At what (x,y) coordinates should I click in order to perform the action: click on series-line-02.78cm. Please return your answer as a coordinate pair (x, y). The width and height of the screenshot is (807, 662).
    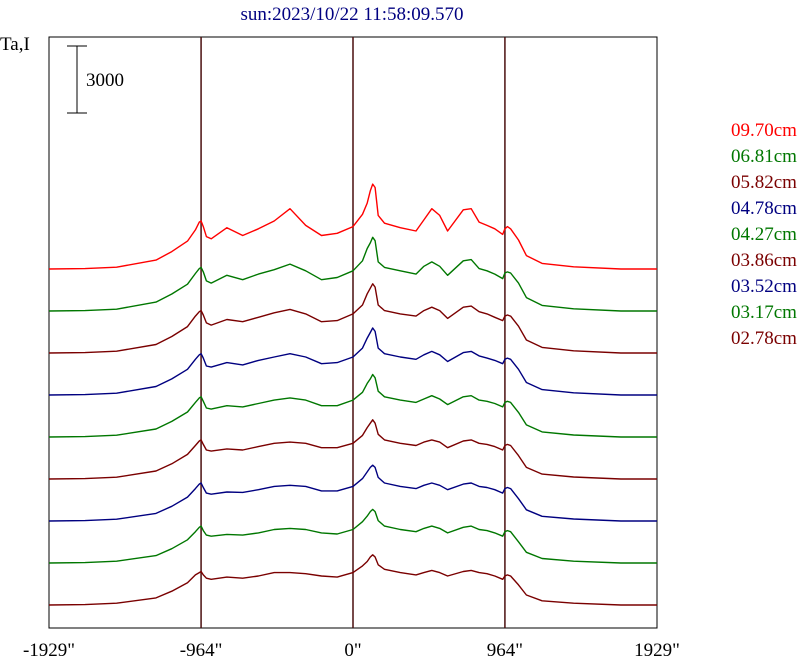
    Looking at the image, I should click on (352, 580).